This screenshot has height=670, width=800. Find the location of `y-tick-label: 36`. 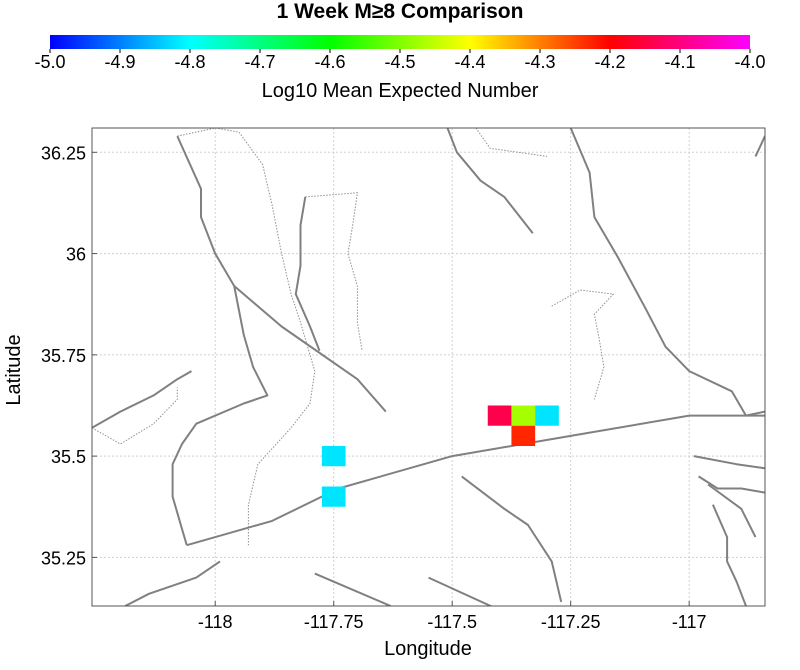

y-tick-label: 36 is located at coordinates (76, 255).